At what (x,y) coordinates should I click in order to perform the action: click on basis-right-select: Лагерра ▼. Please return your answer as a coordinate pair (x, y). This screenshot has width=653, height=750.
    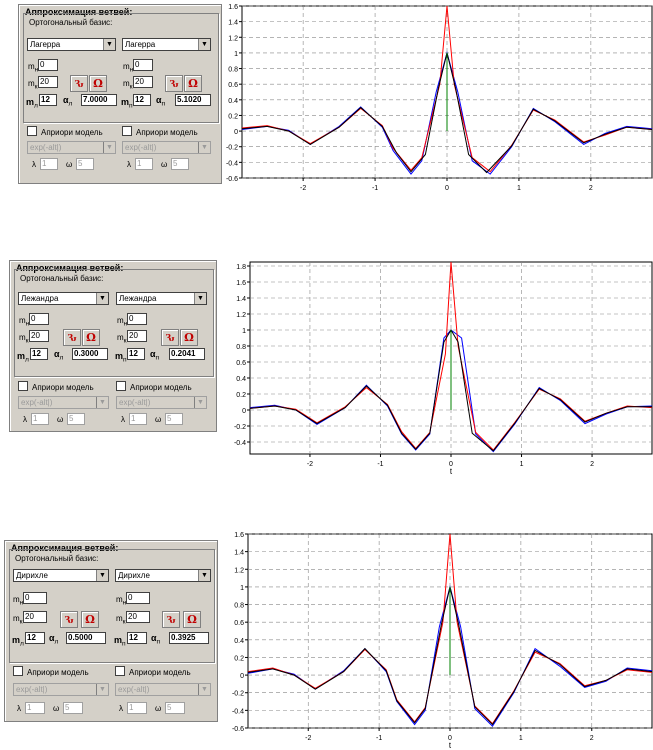
    Looking at the image, I should click on (166, 44).